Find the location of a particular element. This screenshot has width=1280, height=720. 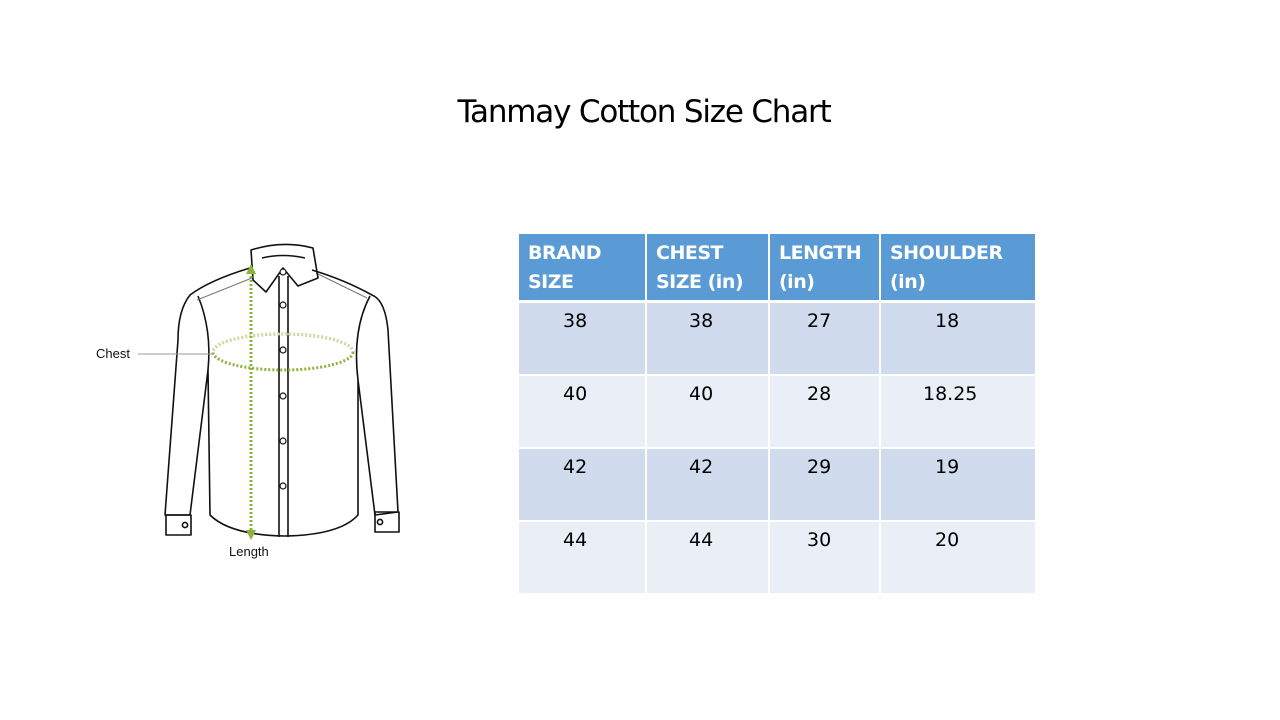

header-line: SIZE is located at coordinates (551, 282).